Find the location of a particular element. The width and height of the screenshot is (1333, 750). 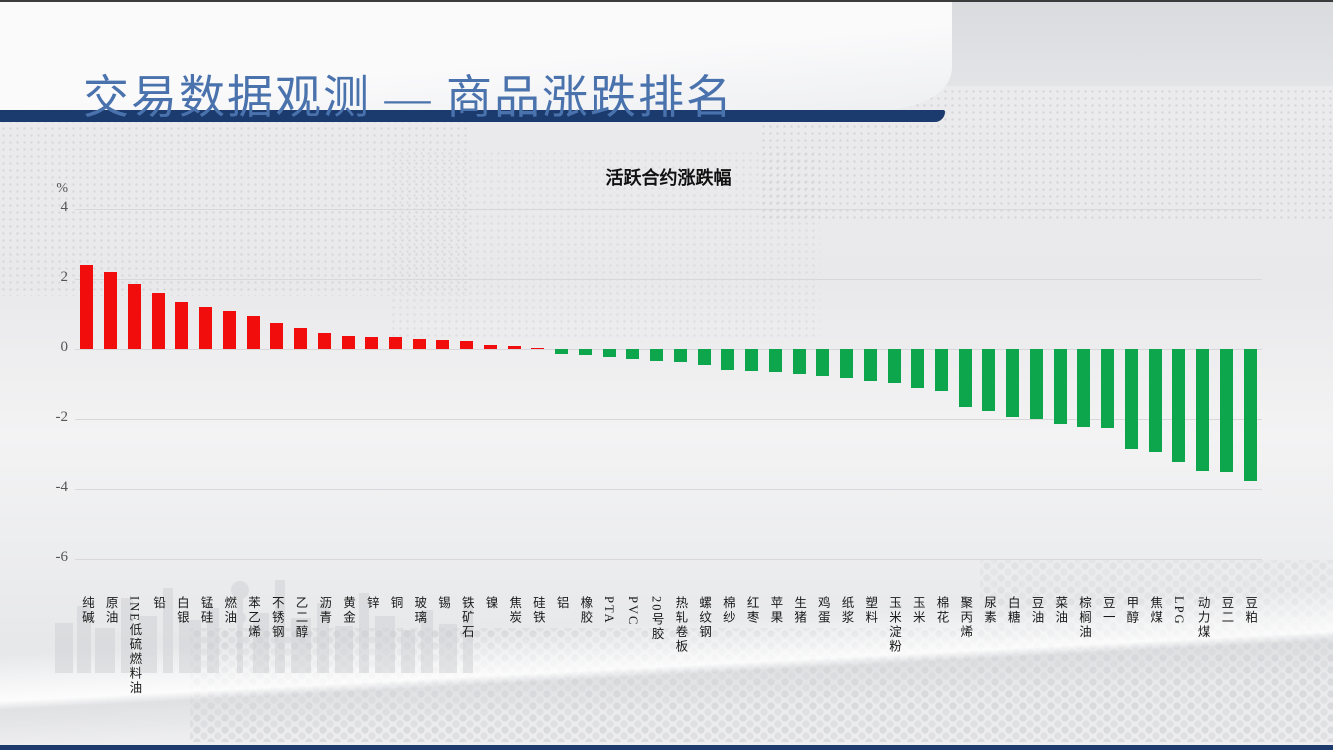

x-axis-label: 棉纱 is located at coordinates (727, 610).